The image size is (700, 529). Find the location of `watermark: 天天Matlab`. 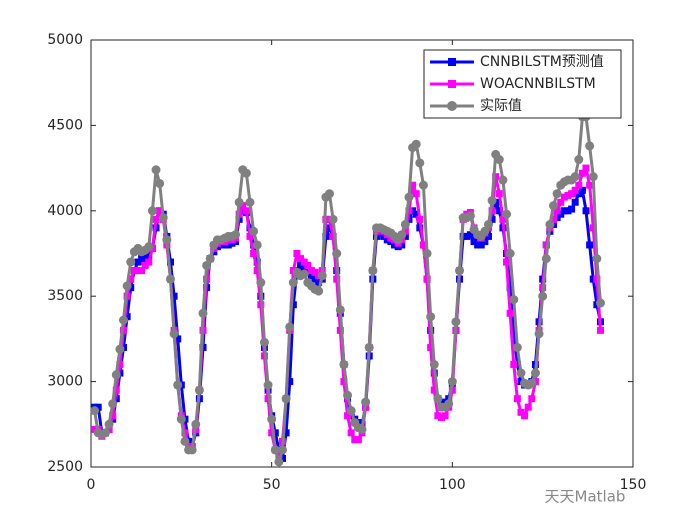

watermark: 天天Matlab is located at coordinates (585, 497).